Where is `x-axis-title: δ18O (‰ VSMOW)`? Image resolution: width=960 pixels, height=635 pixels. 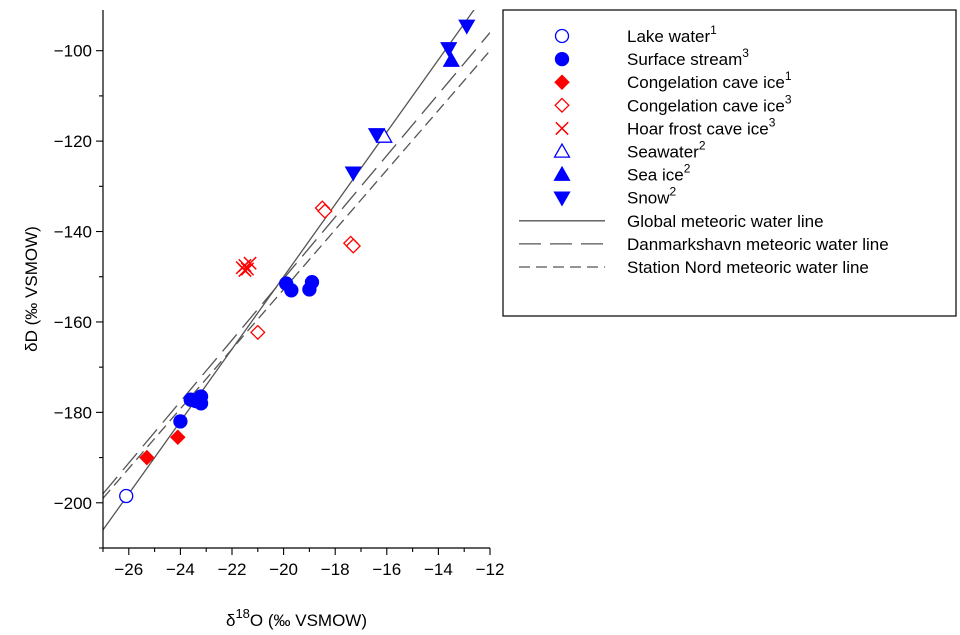 x-axis-title: δ18O (‰ VSMOW) is located at coordinates (296, 618).